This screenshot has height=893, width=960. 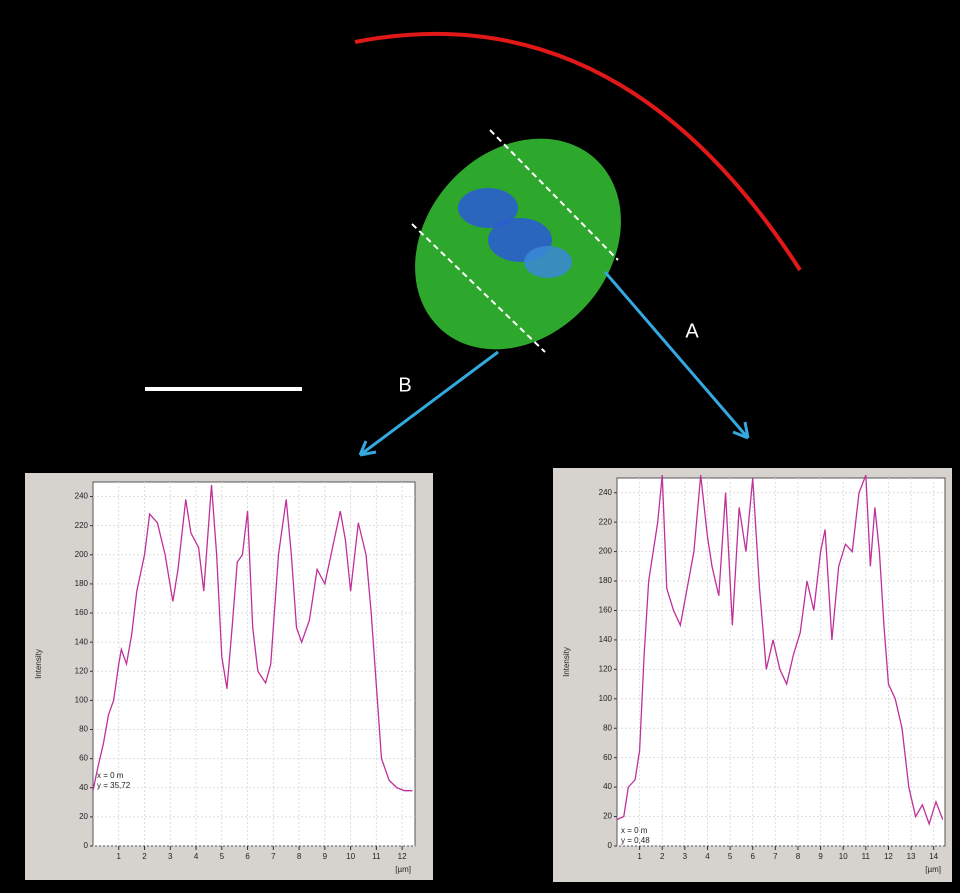 I want to click on x-tick-label: 14, so click(x=933, y=856).